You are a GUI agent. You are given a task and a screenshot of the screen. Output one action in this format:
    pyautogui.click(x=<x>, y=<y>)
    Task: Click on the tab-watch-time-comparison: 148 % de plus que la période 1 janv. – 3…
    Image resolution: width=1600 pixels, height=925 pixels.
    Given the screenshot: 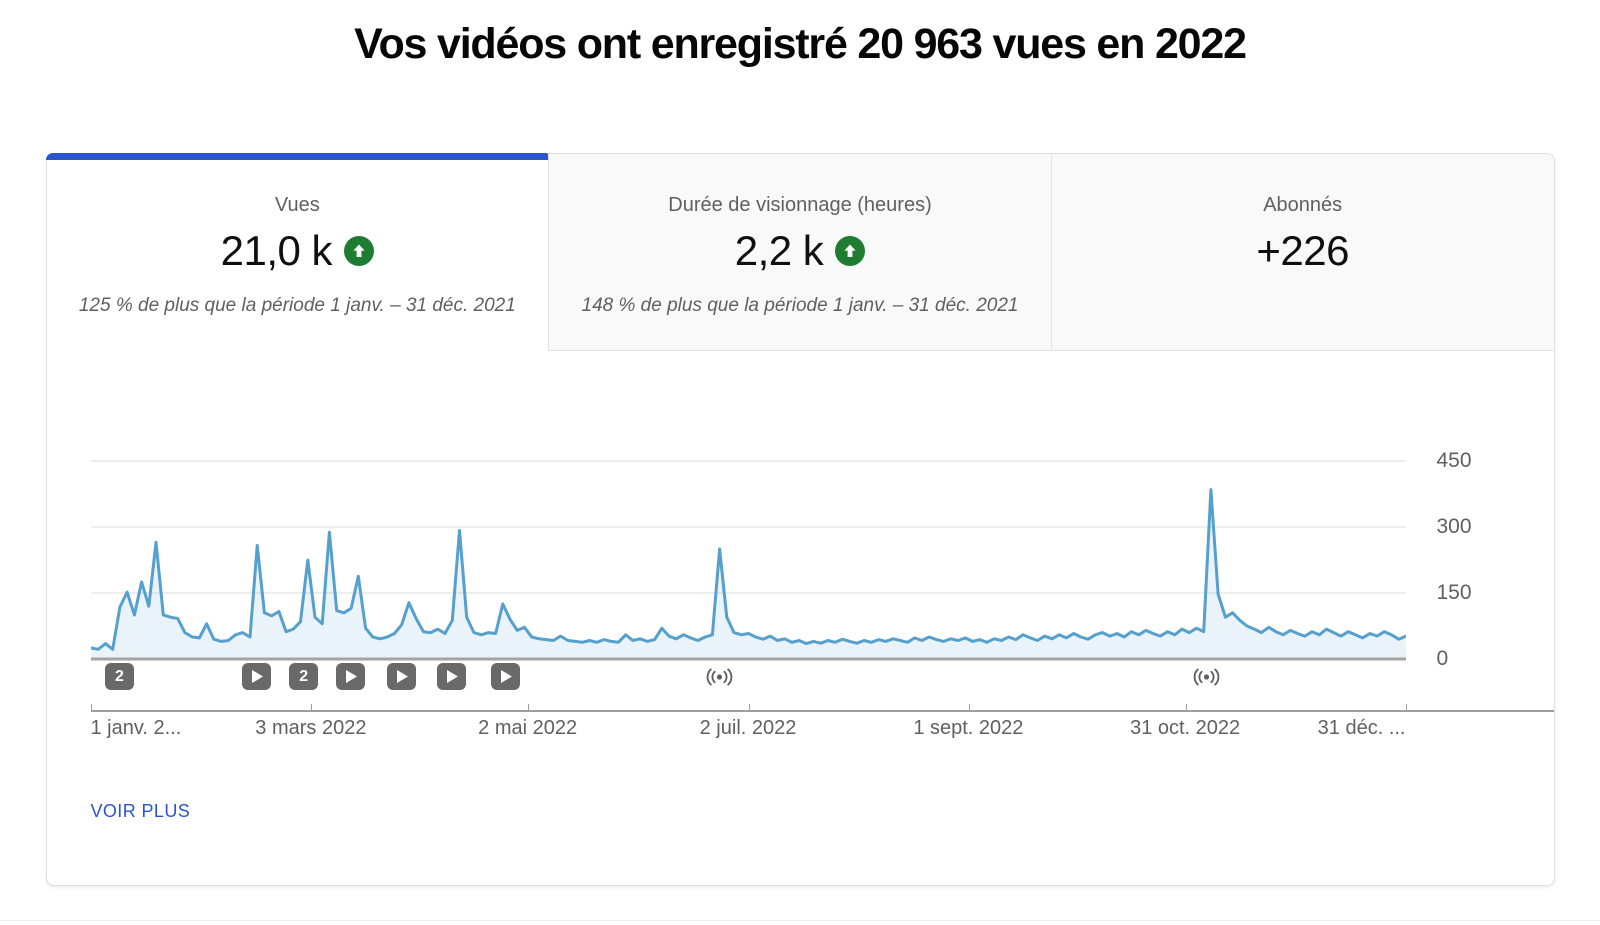 What is the action you would take?
    pyautogui.click(x=800, y=305)
    